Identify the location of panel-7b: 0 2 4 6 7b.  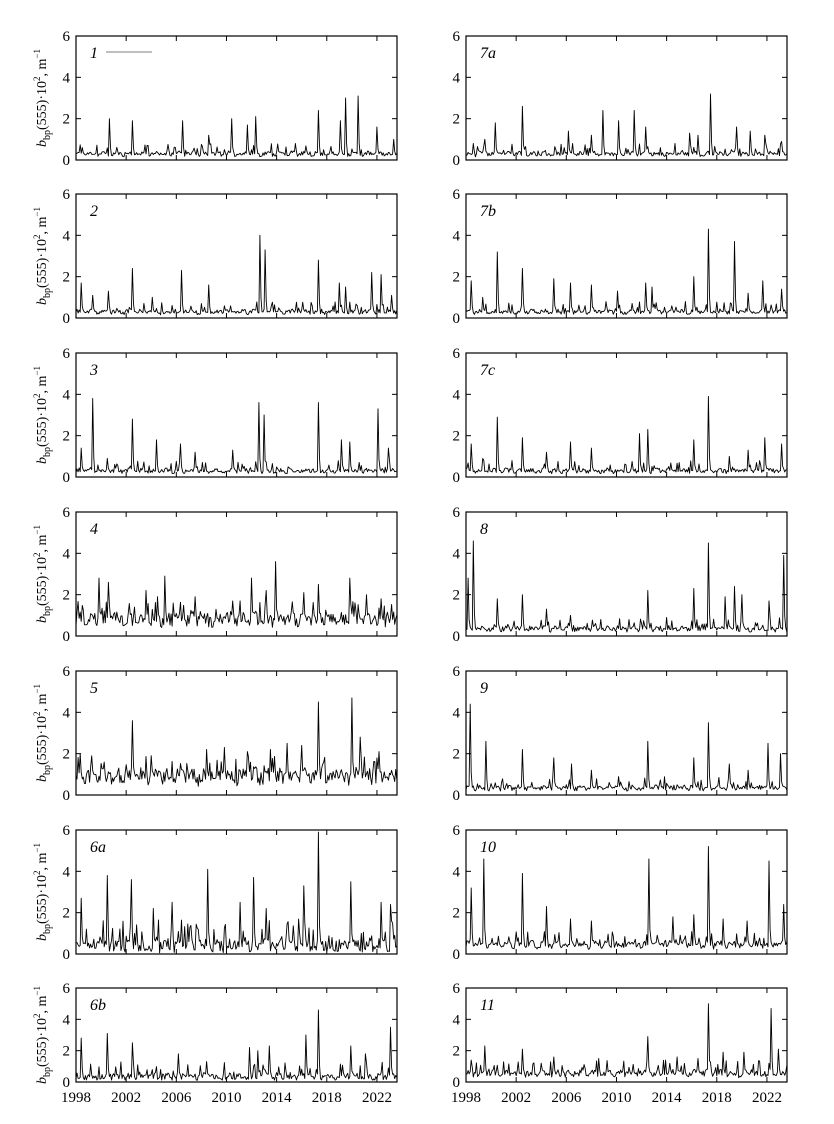
(620, 257).